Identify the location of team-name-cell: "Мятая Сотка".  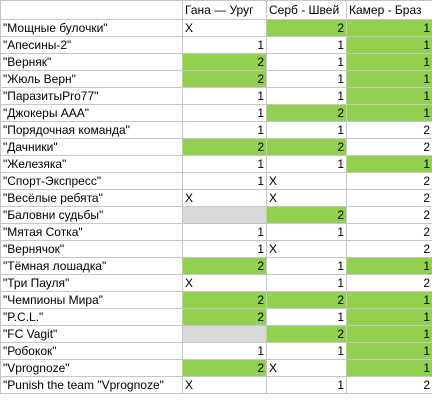
(91, 232).